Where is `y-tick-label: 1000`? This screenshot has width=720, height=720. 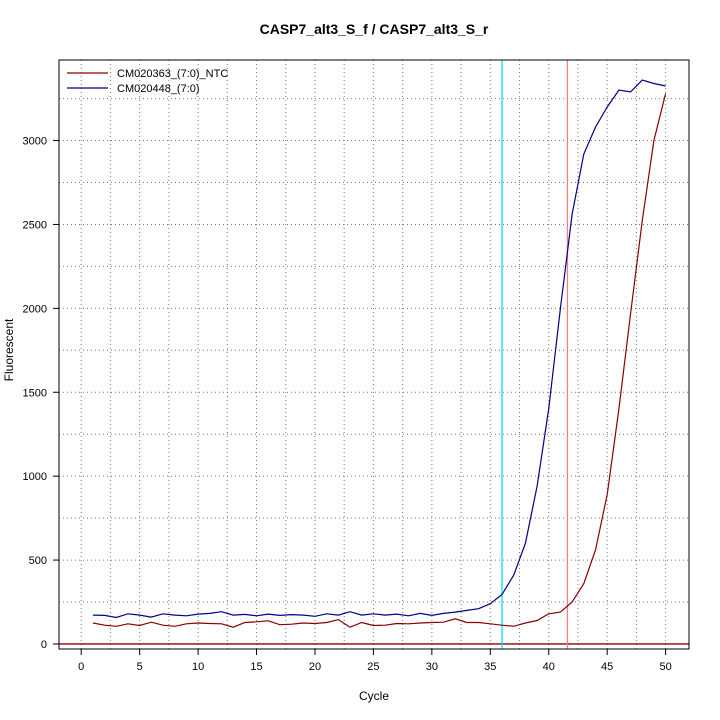 y-tick-label: 1000 is located at coordinates (35, 477).